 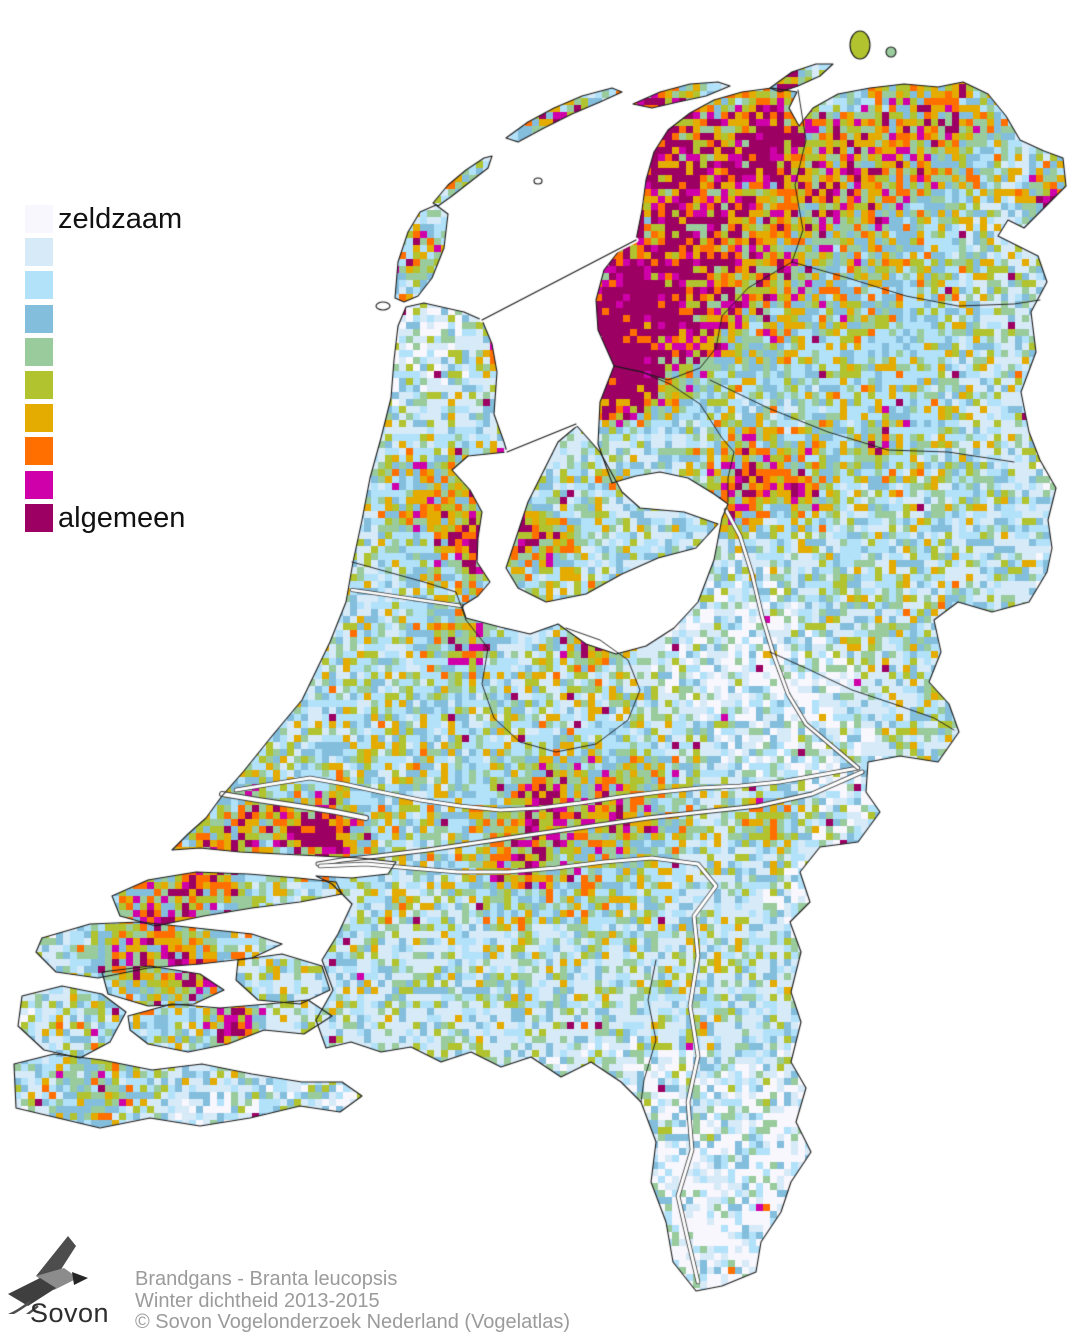 What do you see at coordinates (266, 1279) in the screenshot?
I see `species-title: Brandgans - Branta leucopsis` at bounding box center [266, 1279].